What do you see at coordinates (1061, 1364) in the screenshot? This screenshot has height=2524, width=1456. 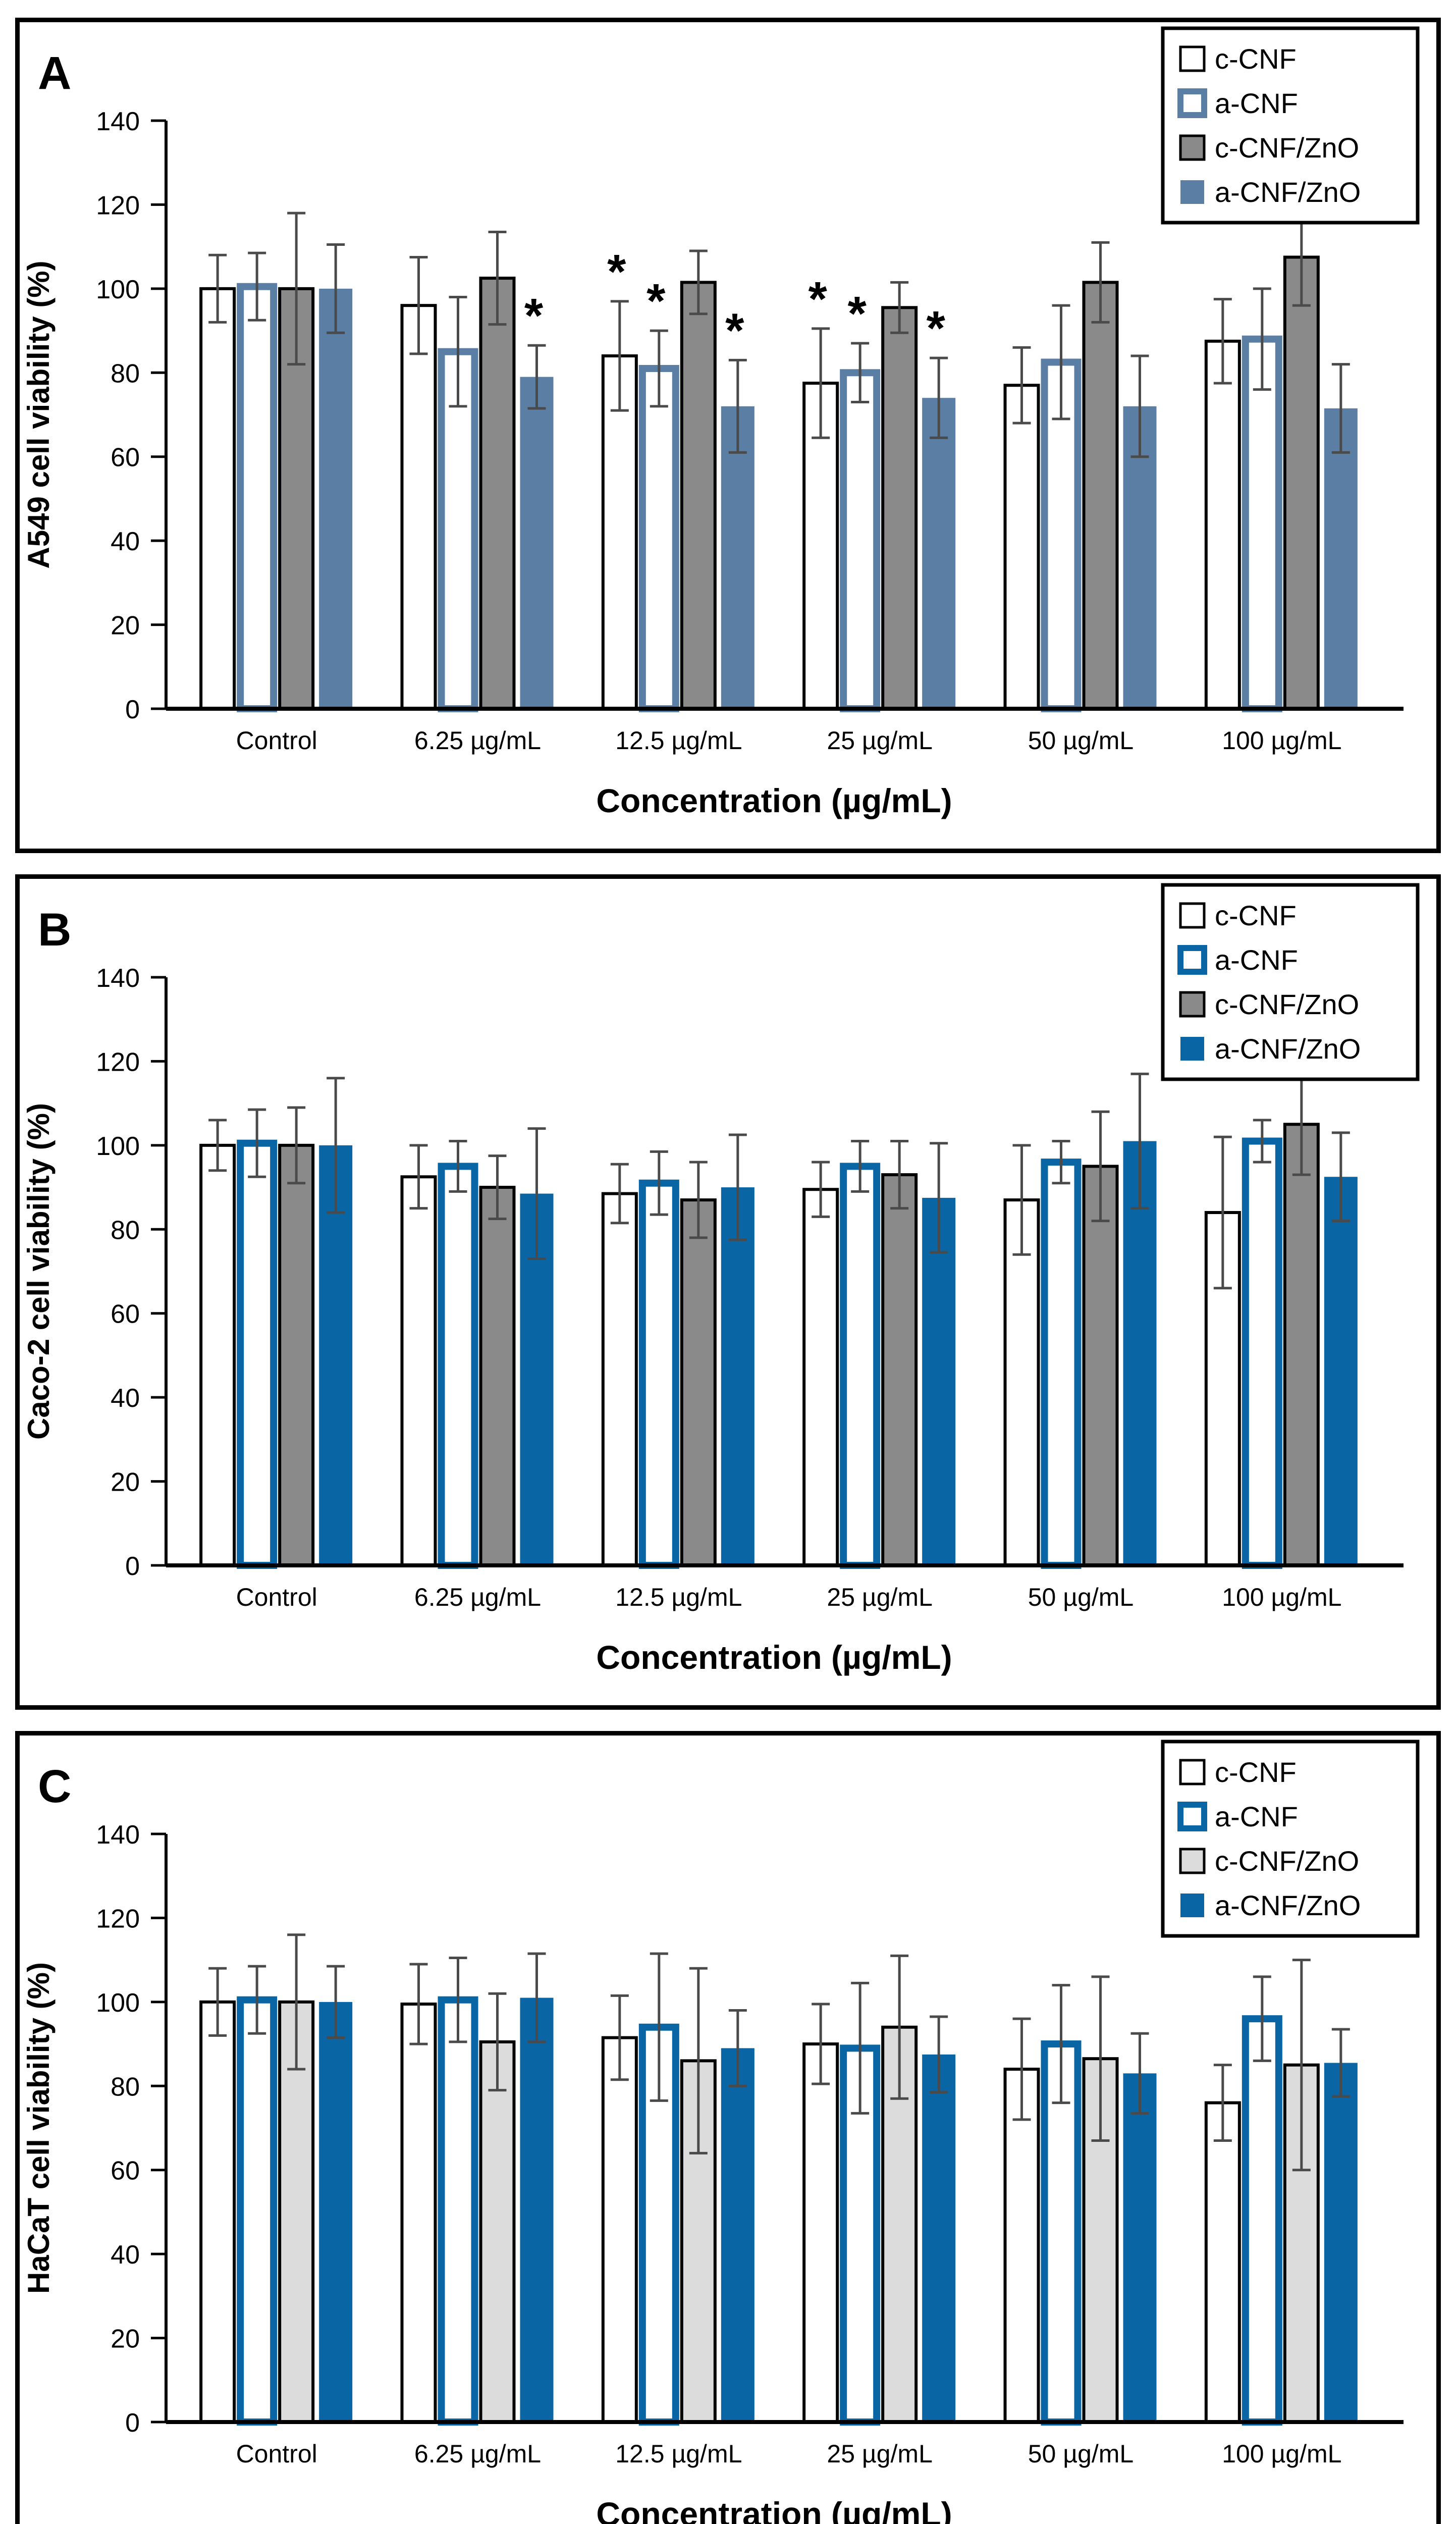 I see `bar-a-cnf-50-ug-ml` at bounding box center [1061, 1364].